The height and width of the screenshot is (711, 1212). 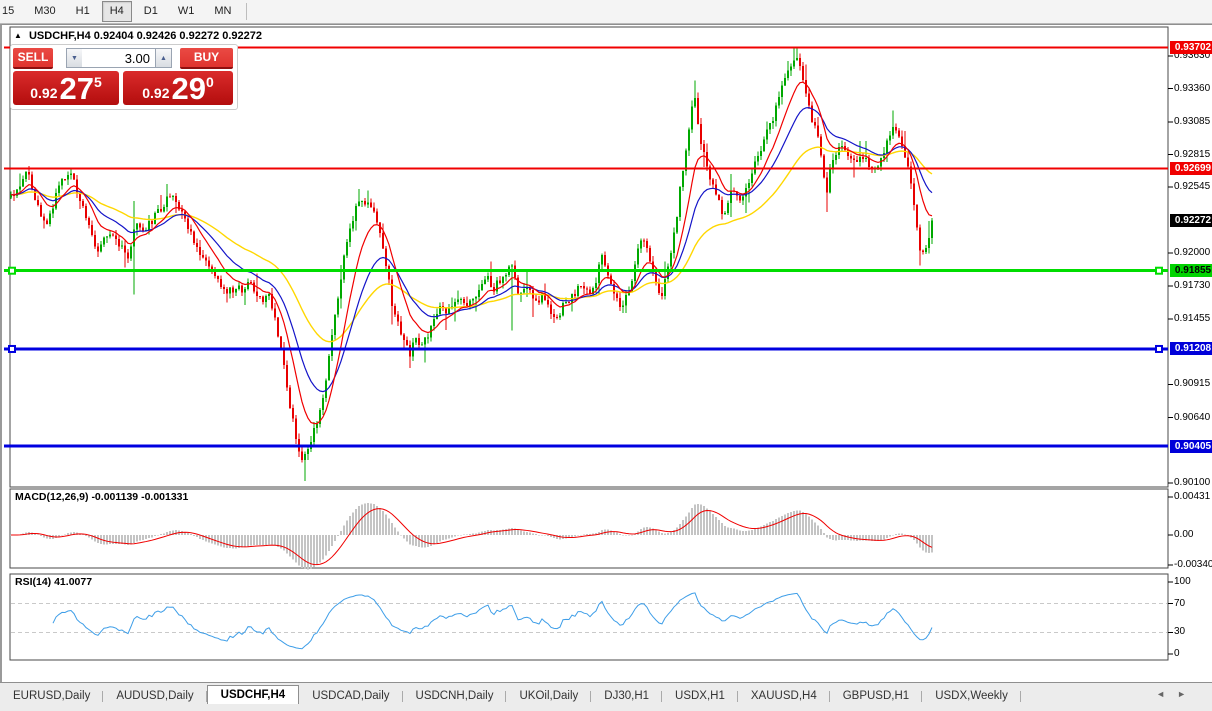 What do you see at coordinates (1191, 271) in the screenshot?
I see `price-badge: 0.91855` at bounding box center [1191, 271].